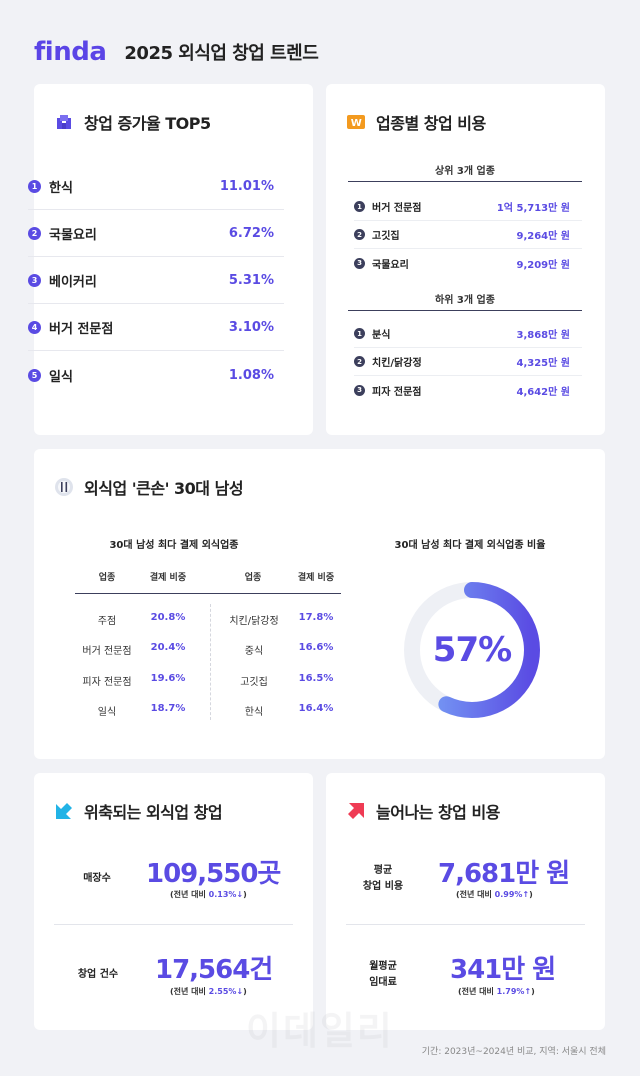 The height and width of the screenshot is (1076, 640). I want to click on table-title: 30대 남성 최다 결제 외식업종, so click(174, 545).